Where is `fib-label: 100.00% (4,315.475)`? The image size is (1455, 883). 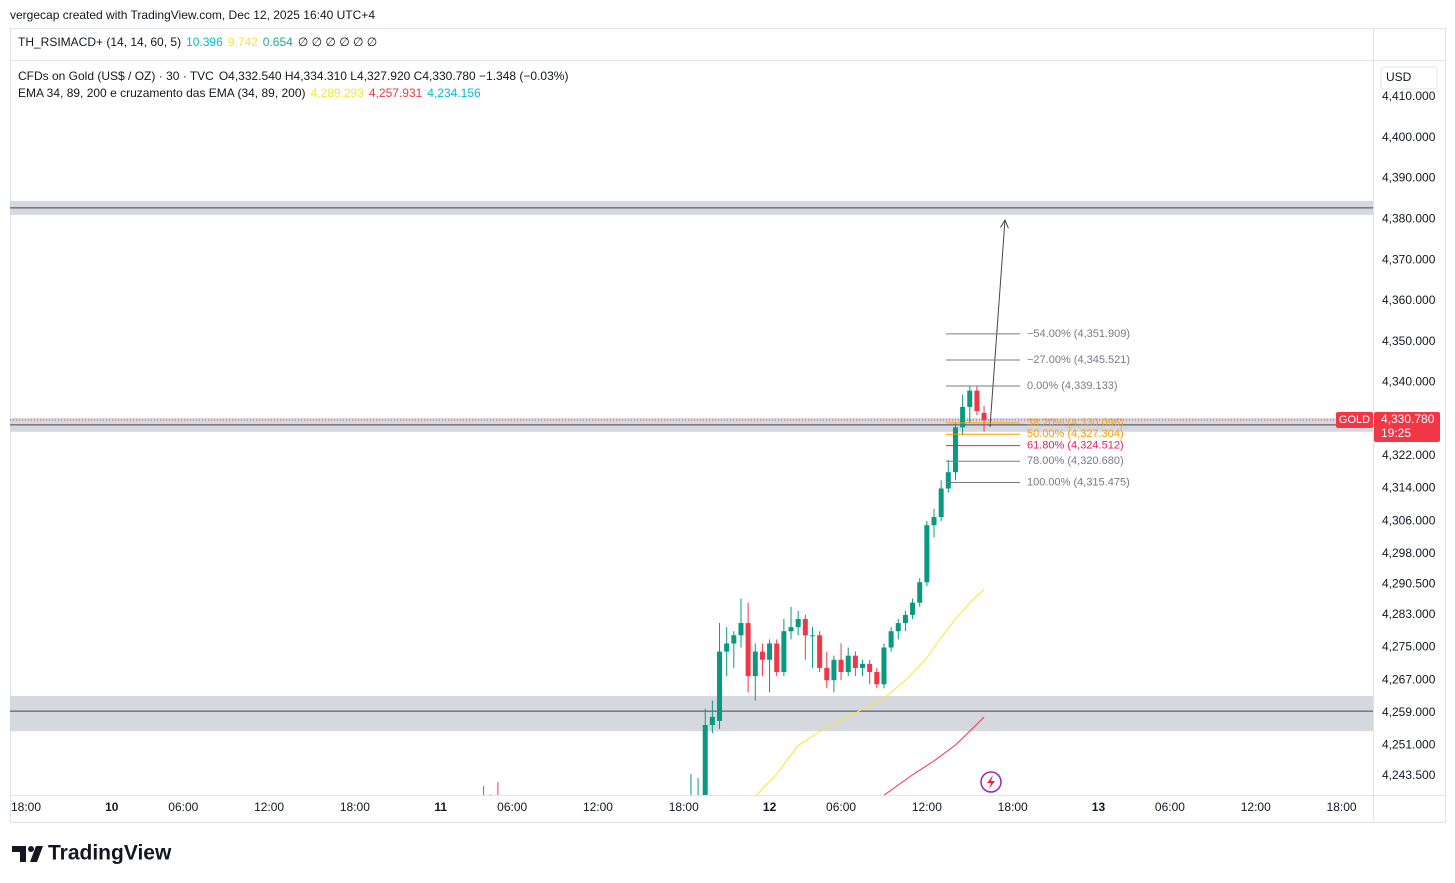
fib-label: 100.00% (4,315.475) is located at coordinates (1078, 482).